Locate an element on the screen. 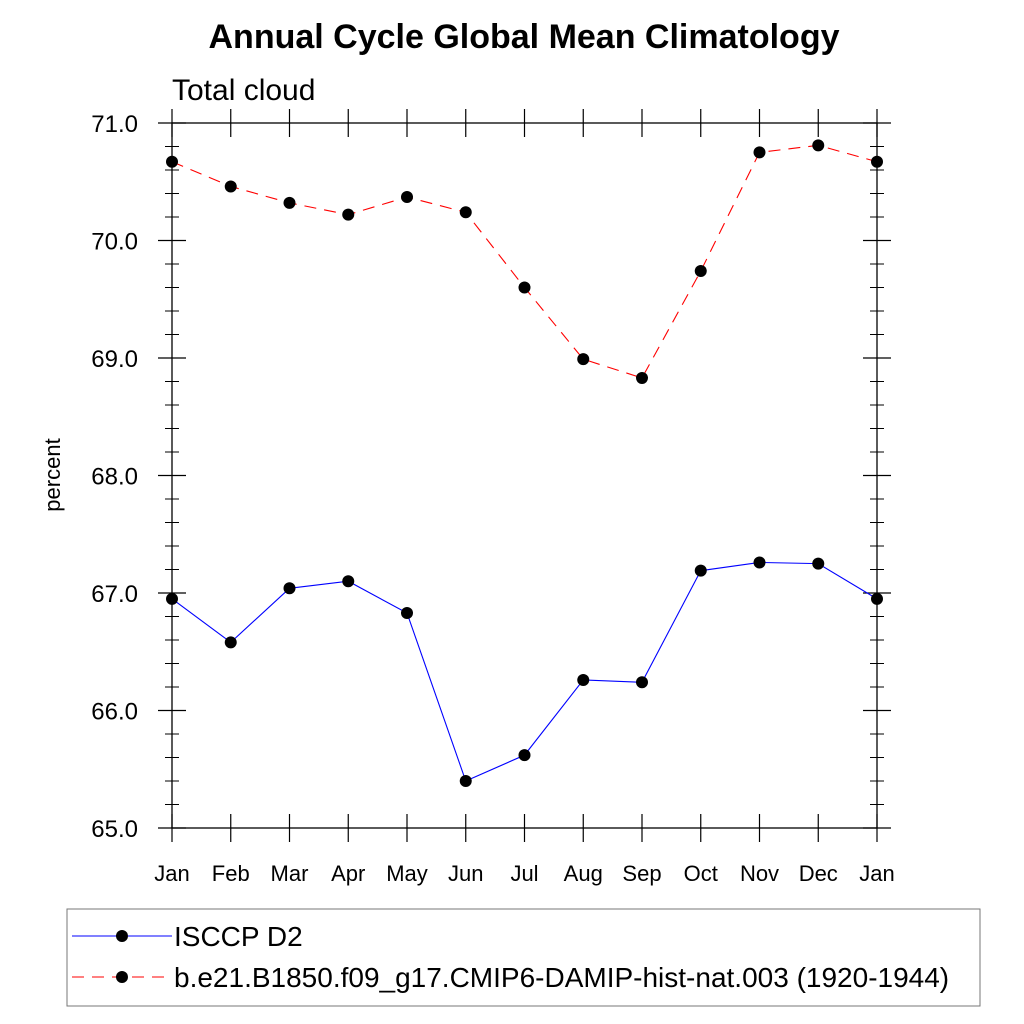 Image resolution: width=1024 pixels, height=1024 pixels. x-tick-labels: Jan Feb Mar Apr May Jun Jul Aug Sep Oct Nov Dec Jan is located at coordinates (524, 873).